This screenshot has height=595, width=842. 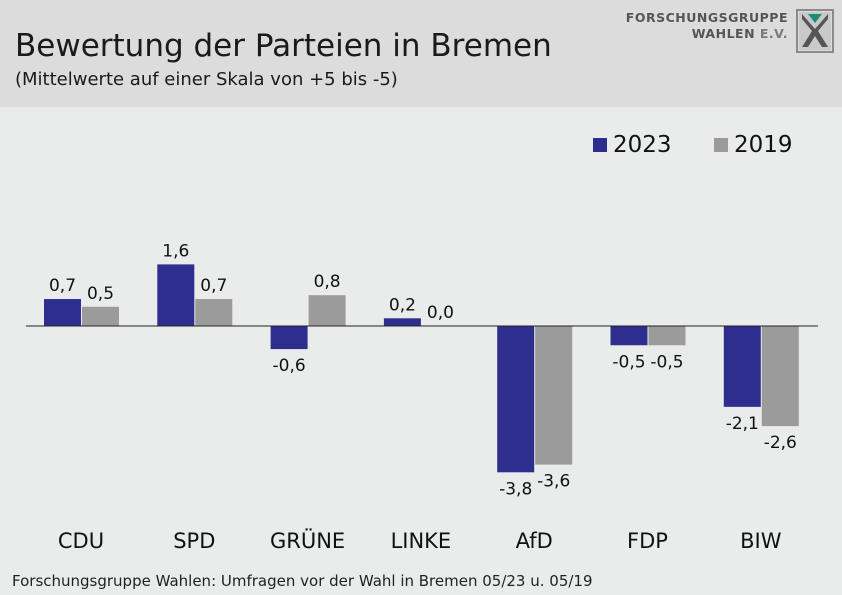 I want to click on bar-2023-grüne, so click(x=289, y=338).